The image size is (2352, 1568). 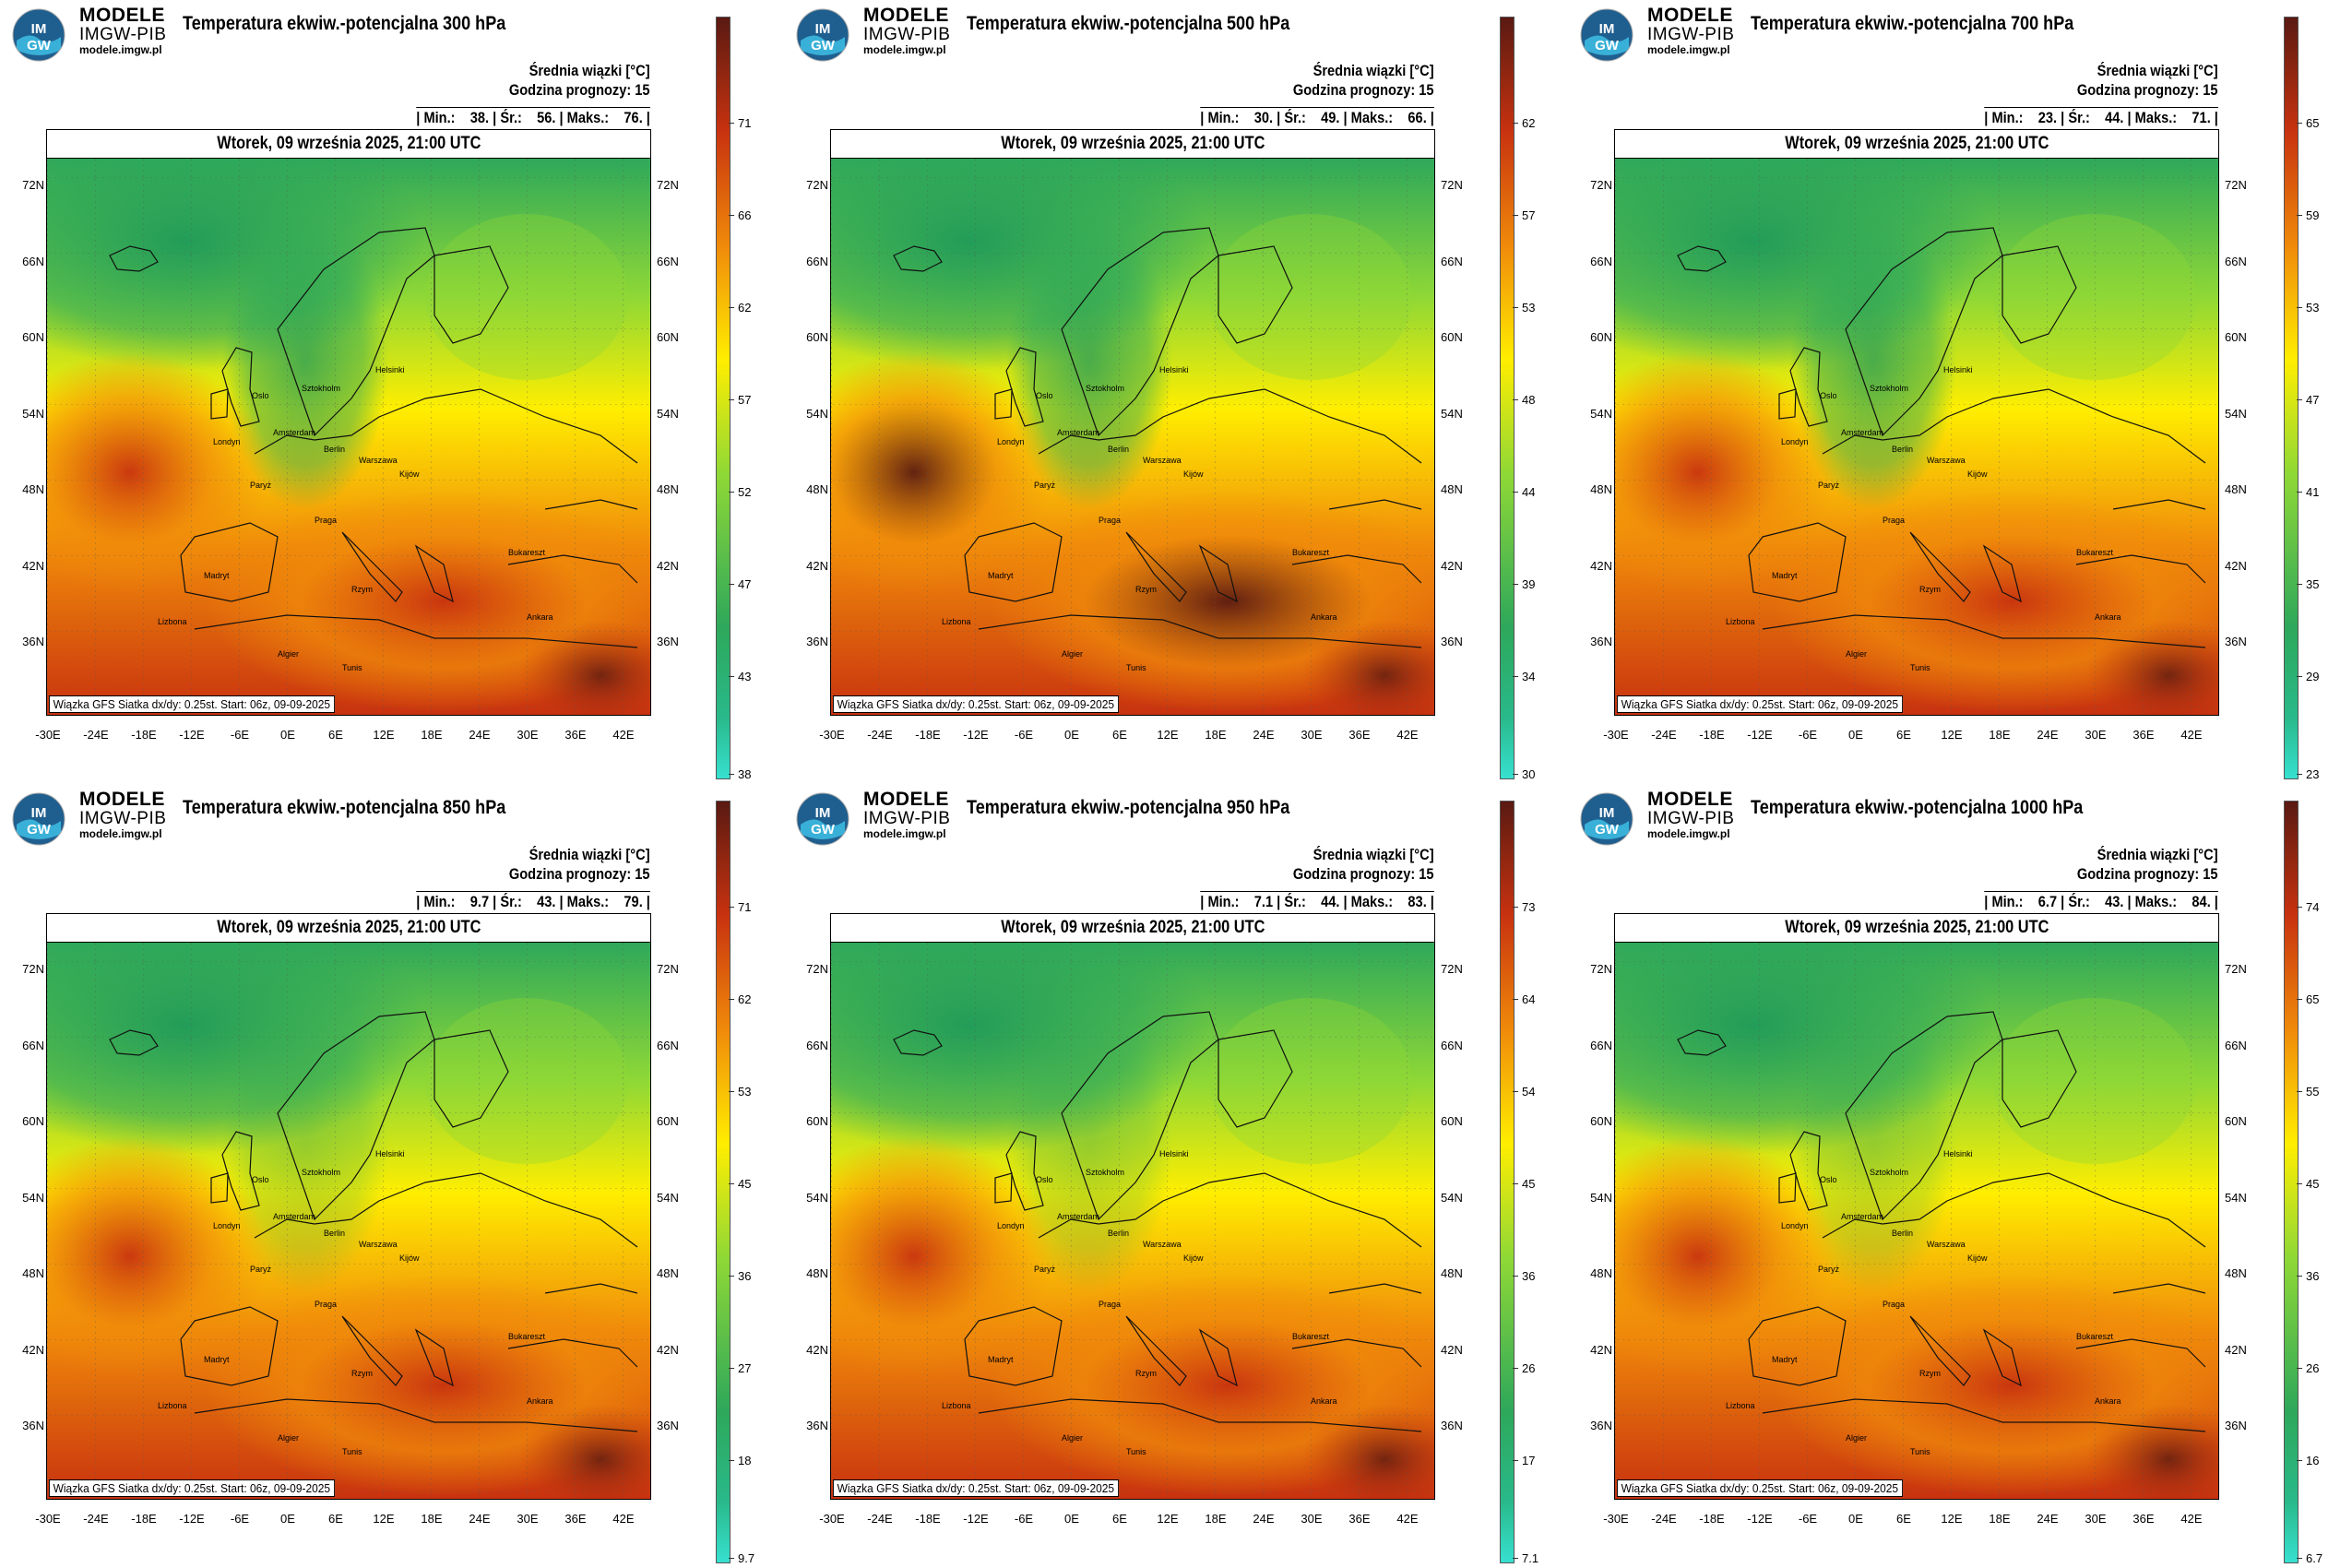 What do you see at coordinates (1359, 1519) in the screenshot?
I see `lon-label: 36E` at bounding box center [1359, 1519].